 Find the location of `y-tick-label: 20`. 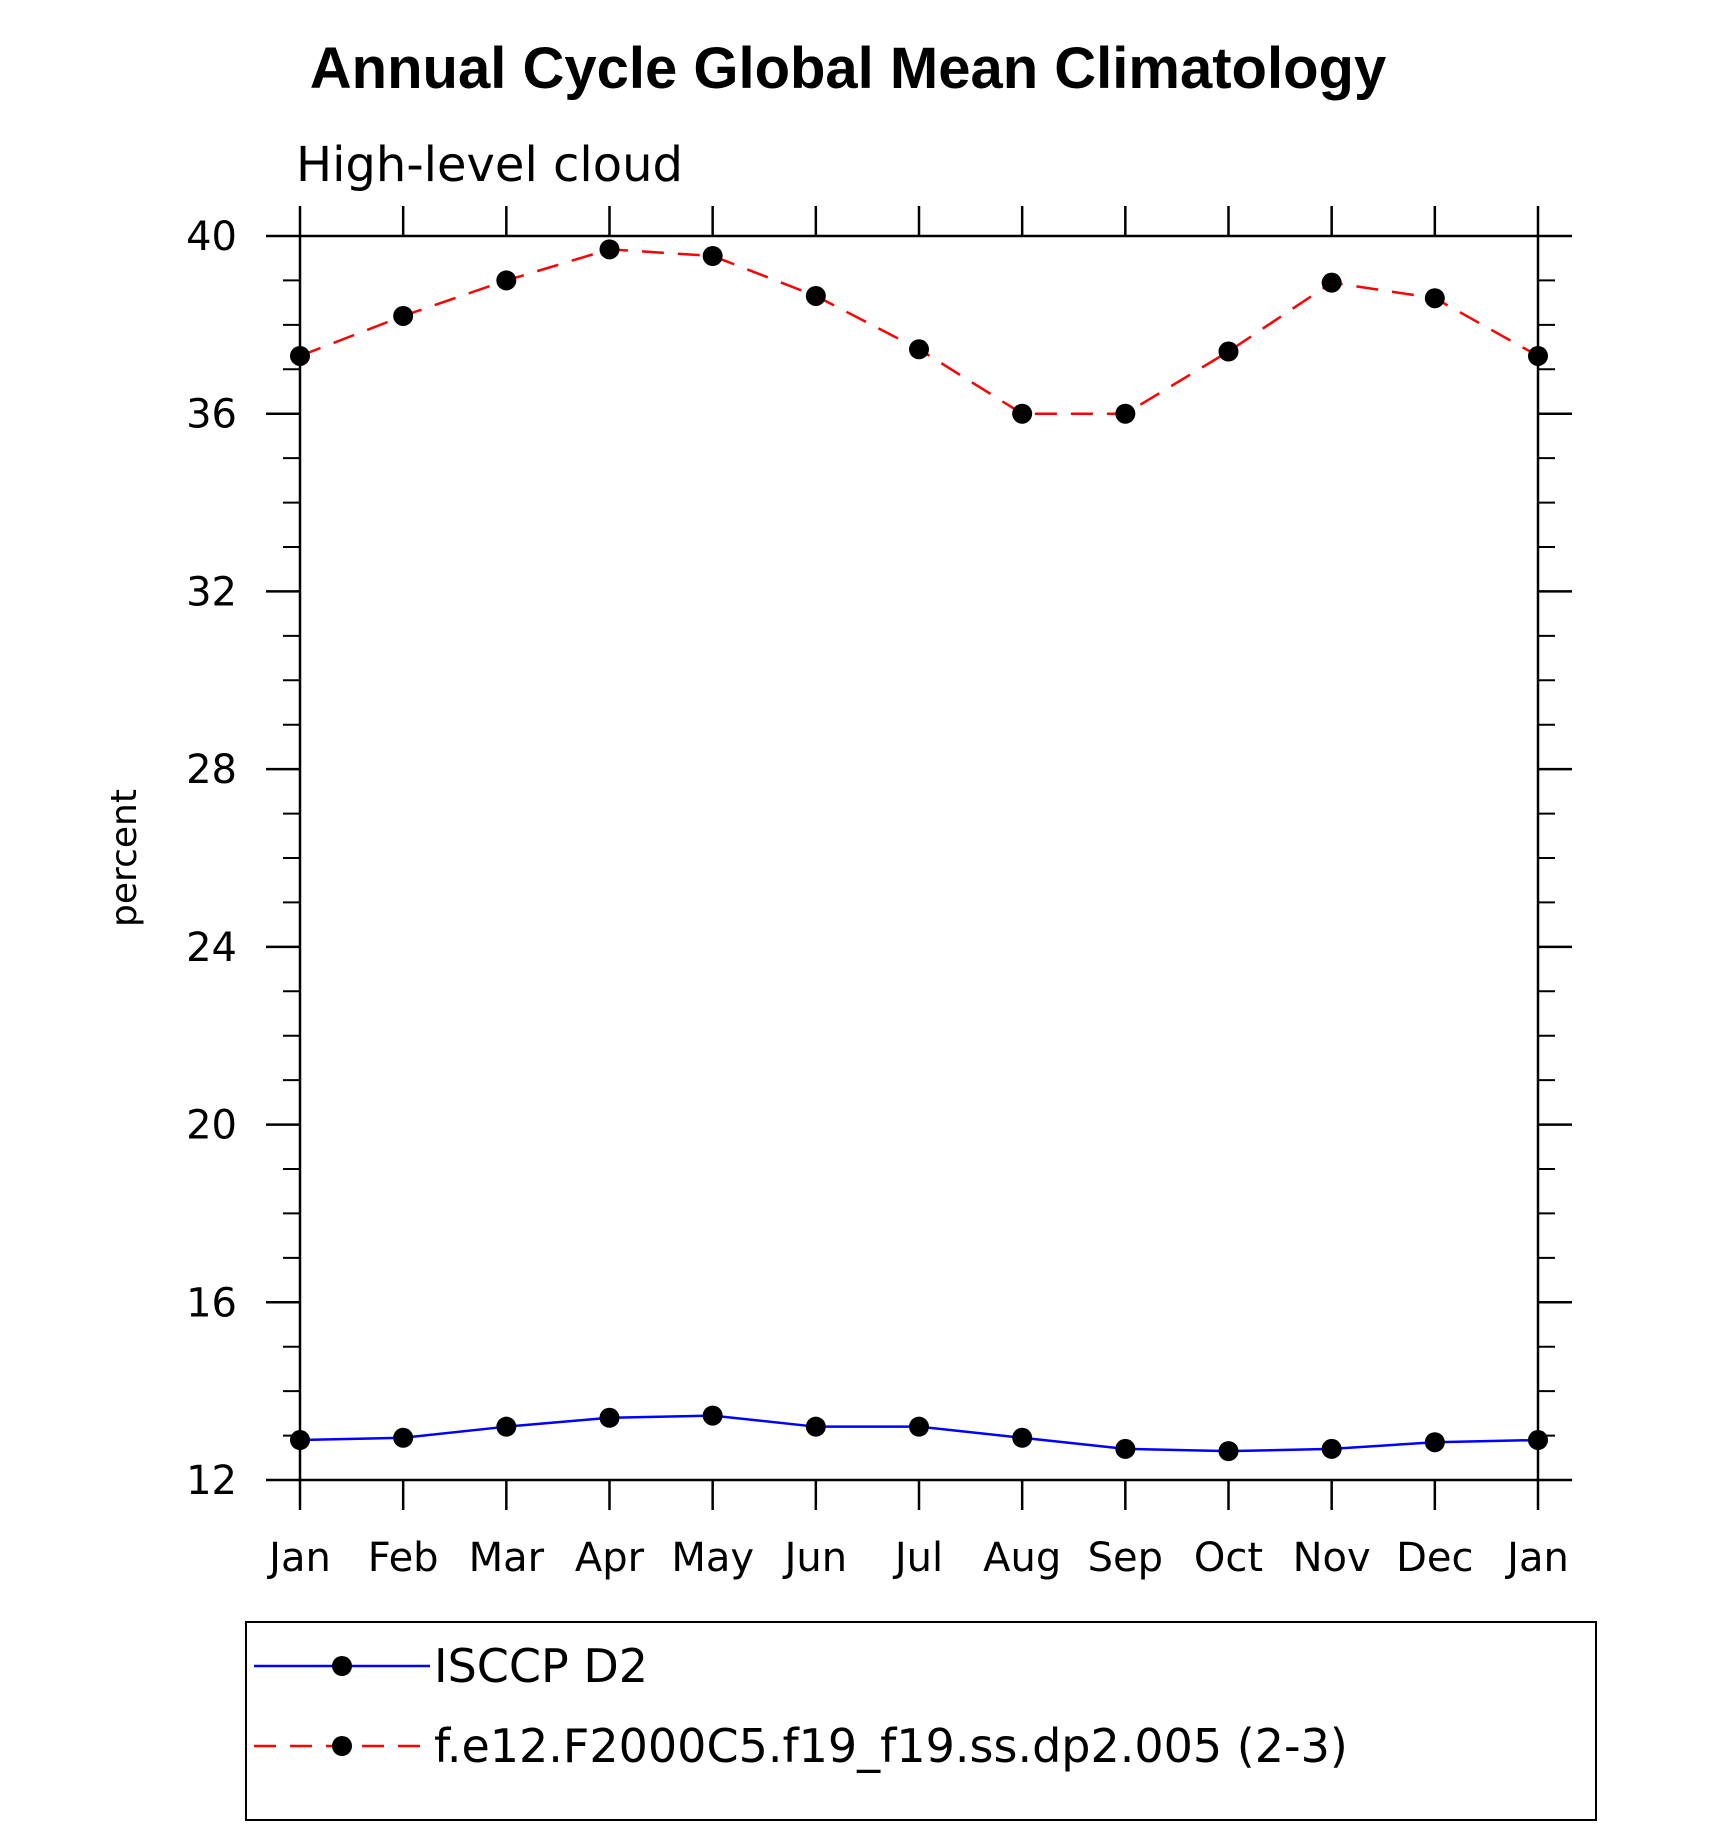

y-tick-label: 20 is located at coordinates (211, 1126).